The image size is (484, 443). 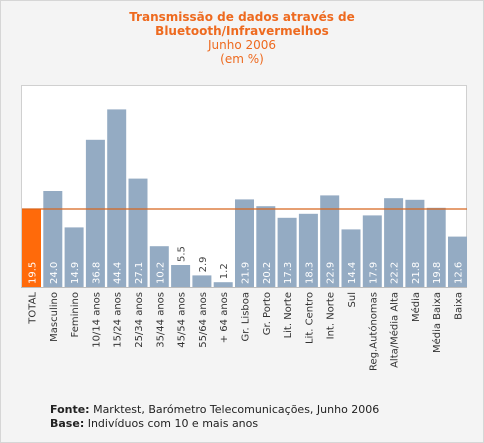 What do you see at coordinates (242, 45) in the screenshot?
I see `chart-subtitle: Junho 2006` at bounding box center [242, 45].